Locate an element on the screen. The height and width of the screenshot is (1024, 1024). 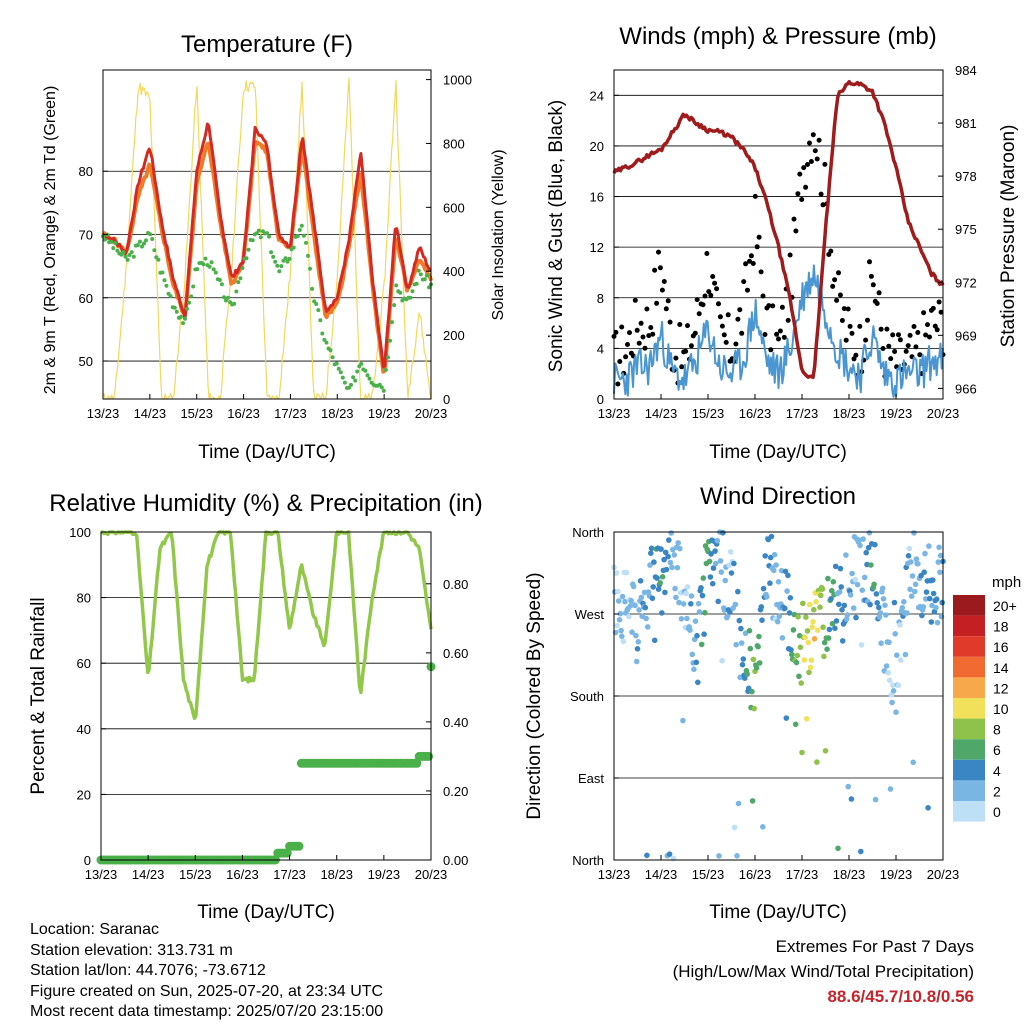
y-tick-label: 80 is located at coordinates (84, 598).